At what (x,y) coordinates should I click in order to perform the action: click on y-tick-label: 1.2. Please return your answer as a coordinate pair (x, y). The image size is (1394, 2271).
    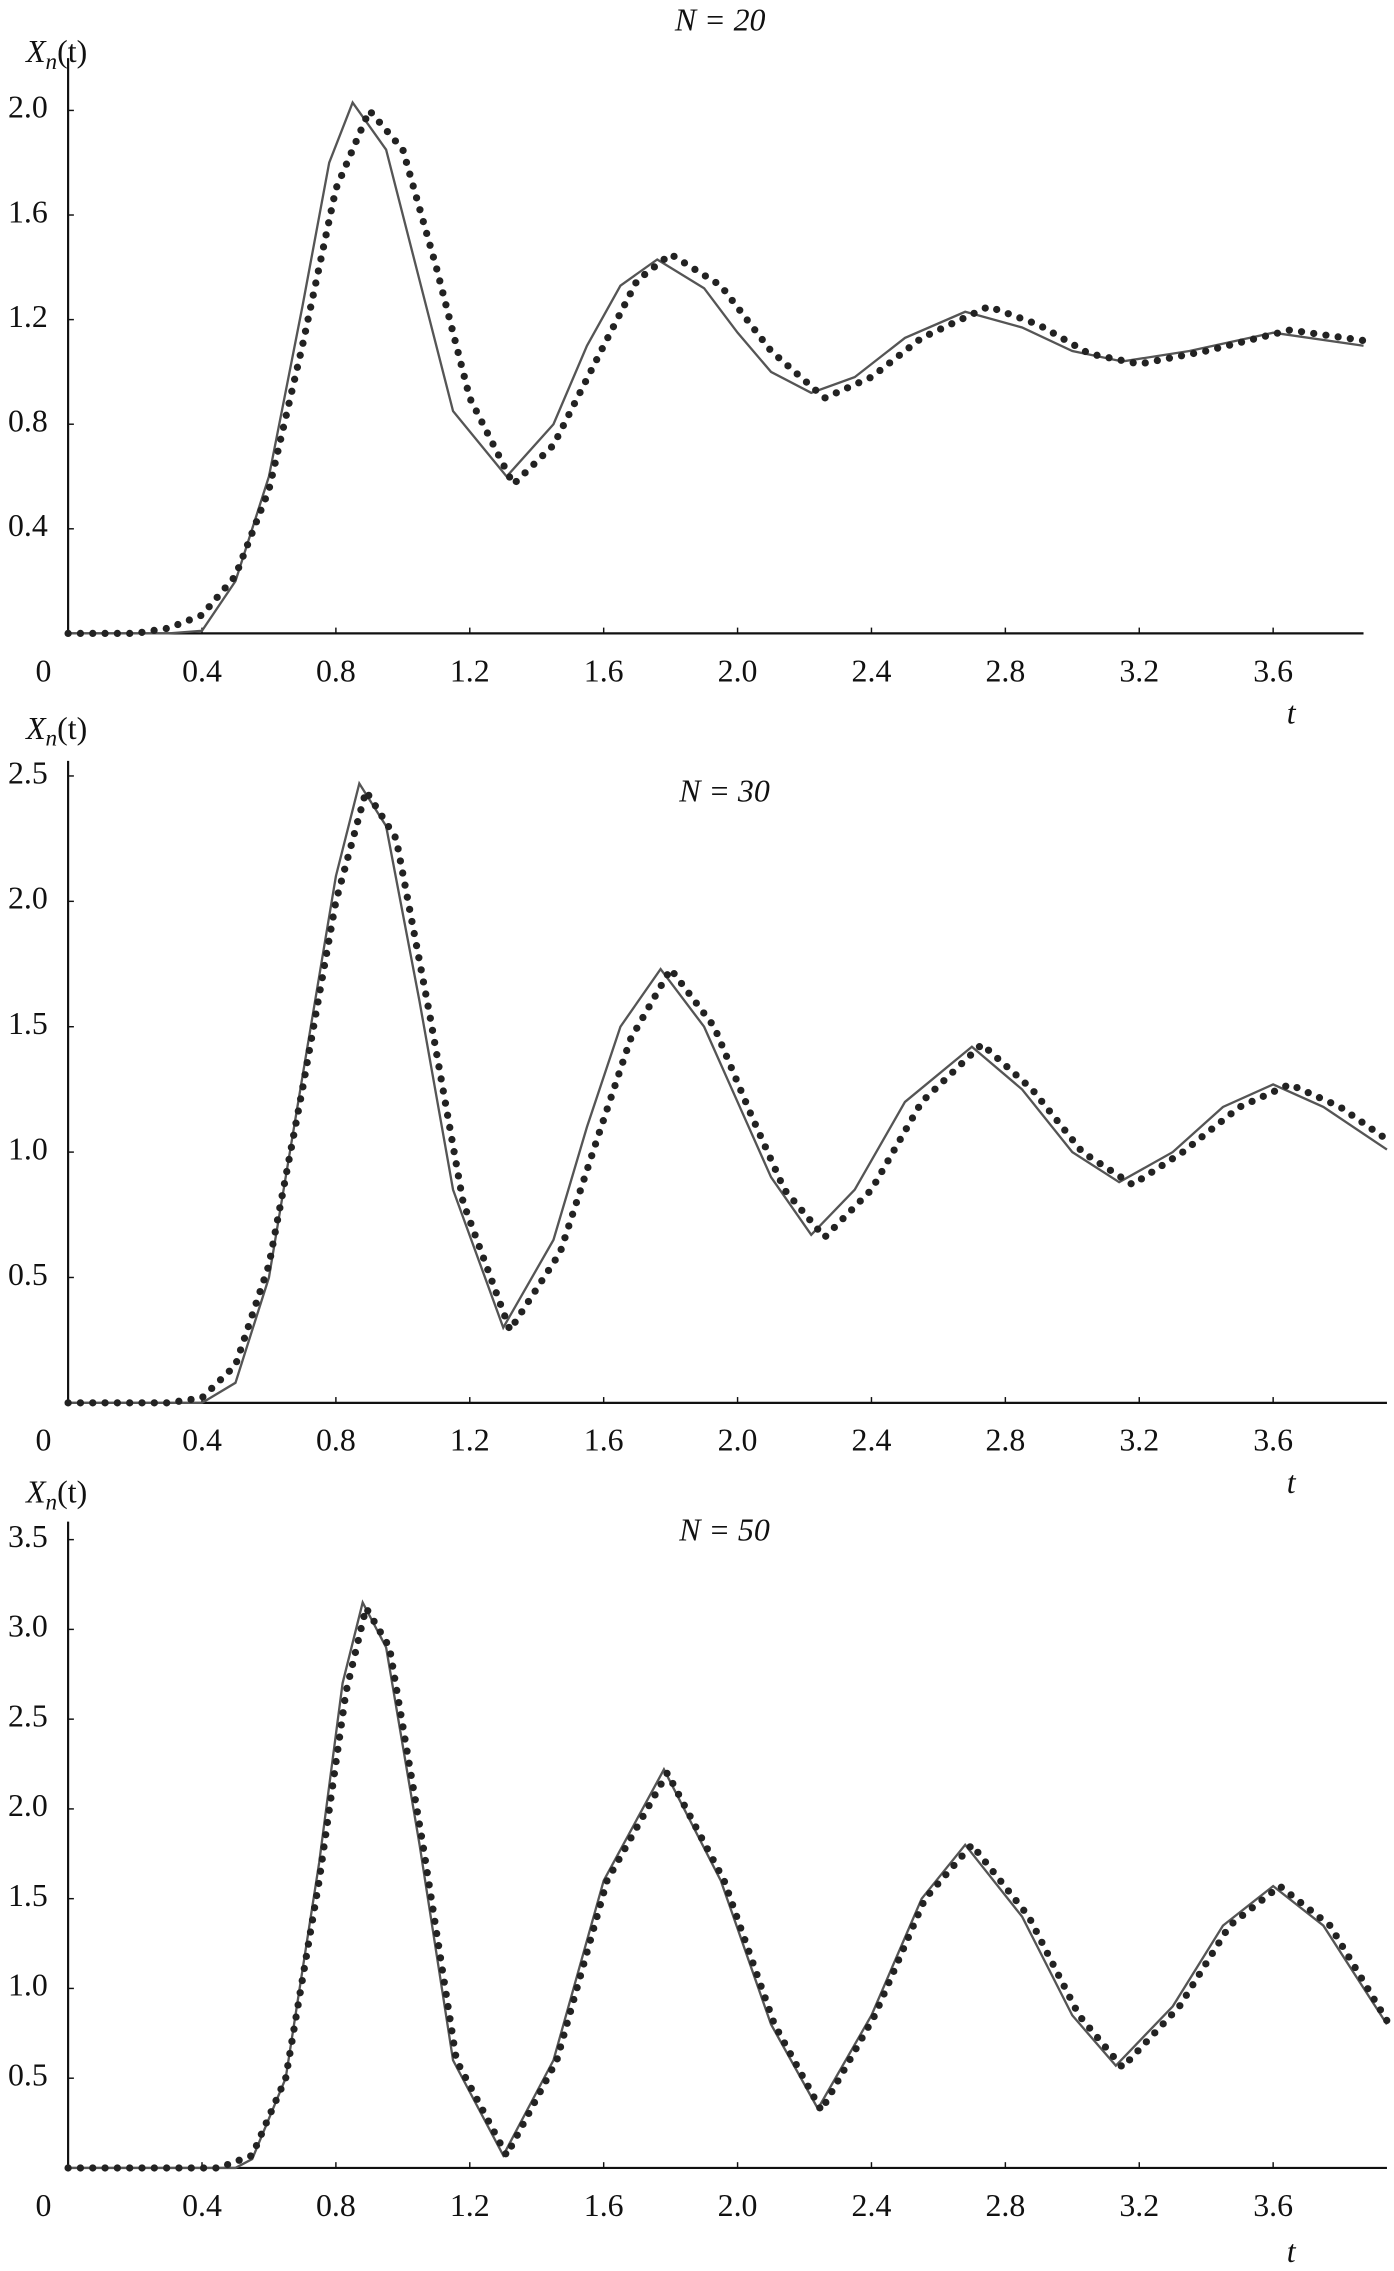
    Looking at the image, I should click on (28, 316).